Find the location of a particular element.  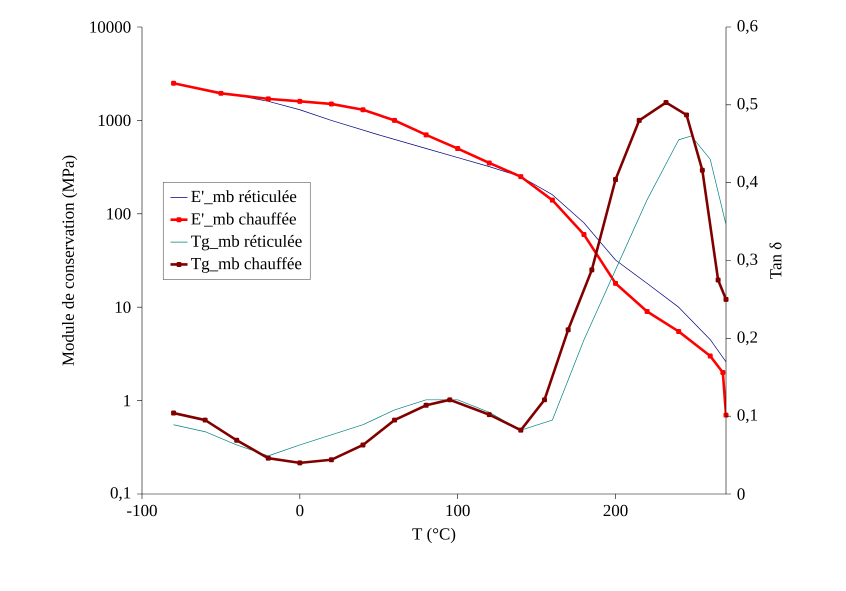

y2-tick-label: 0,6 is located at coordinates (747, 27).